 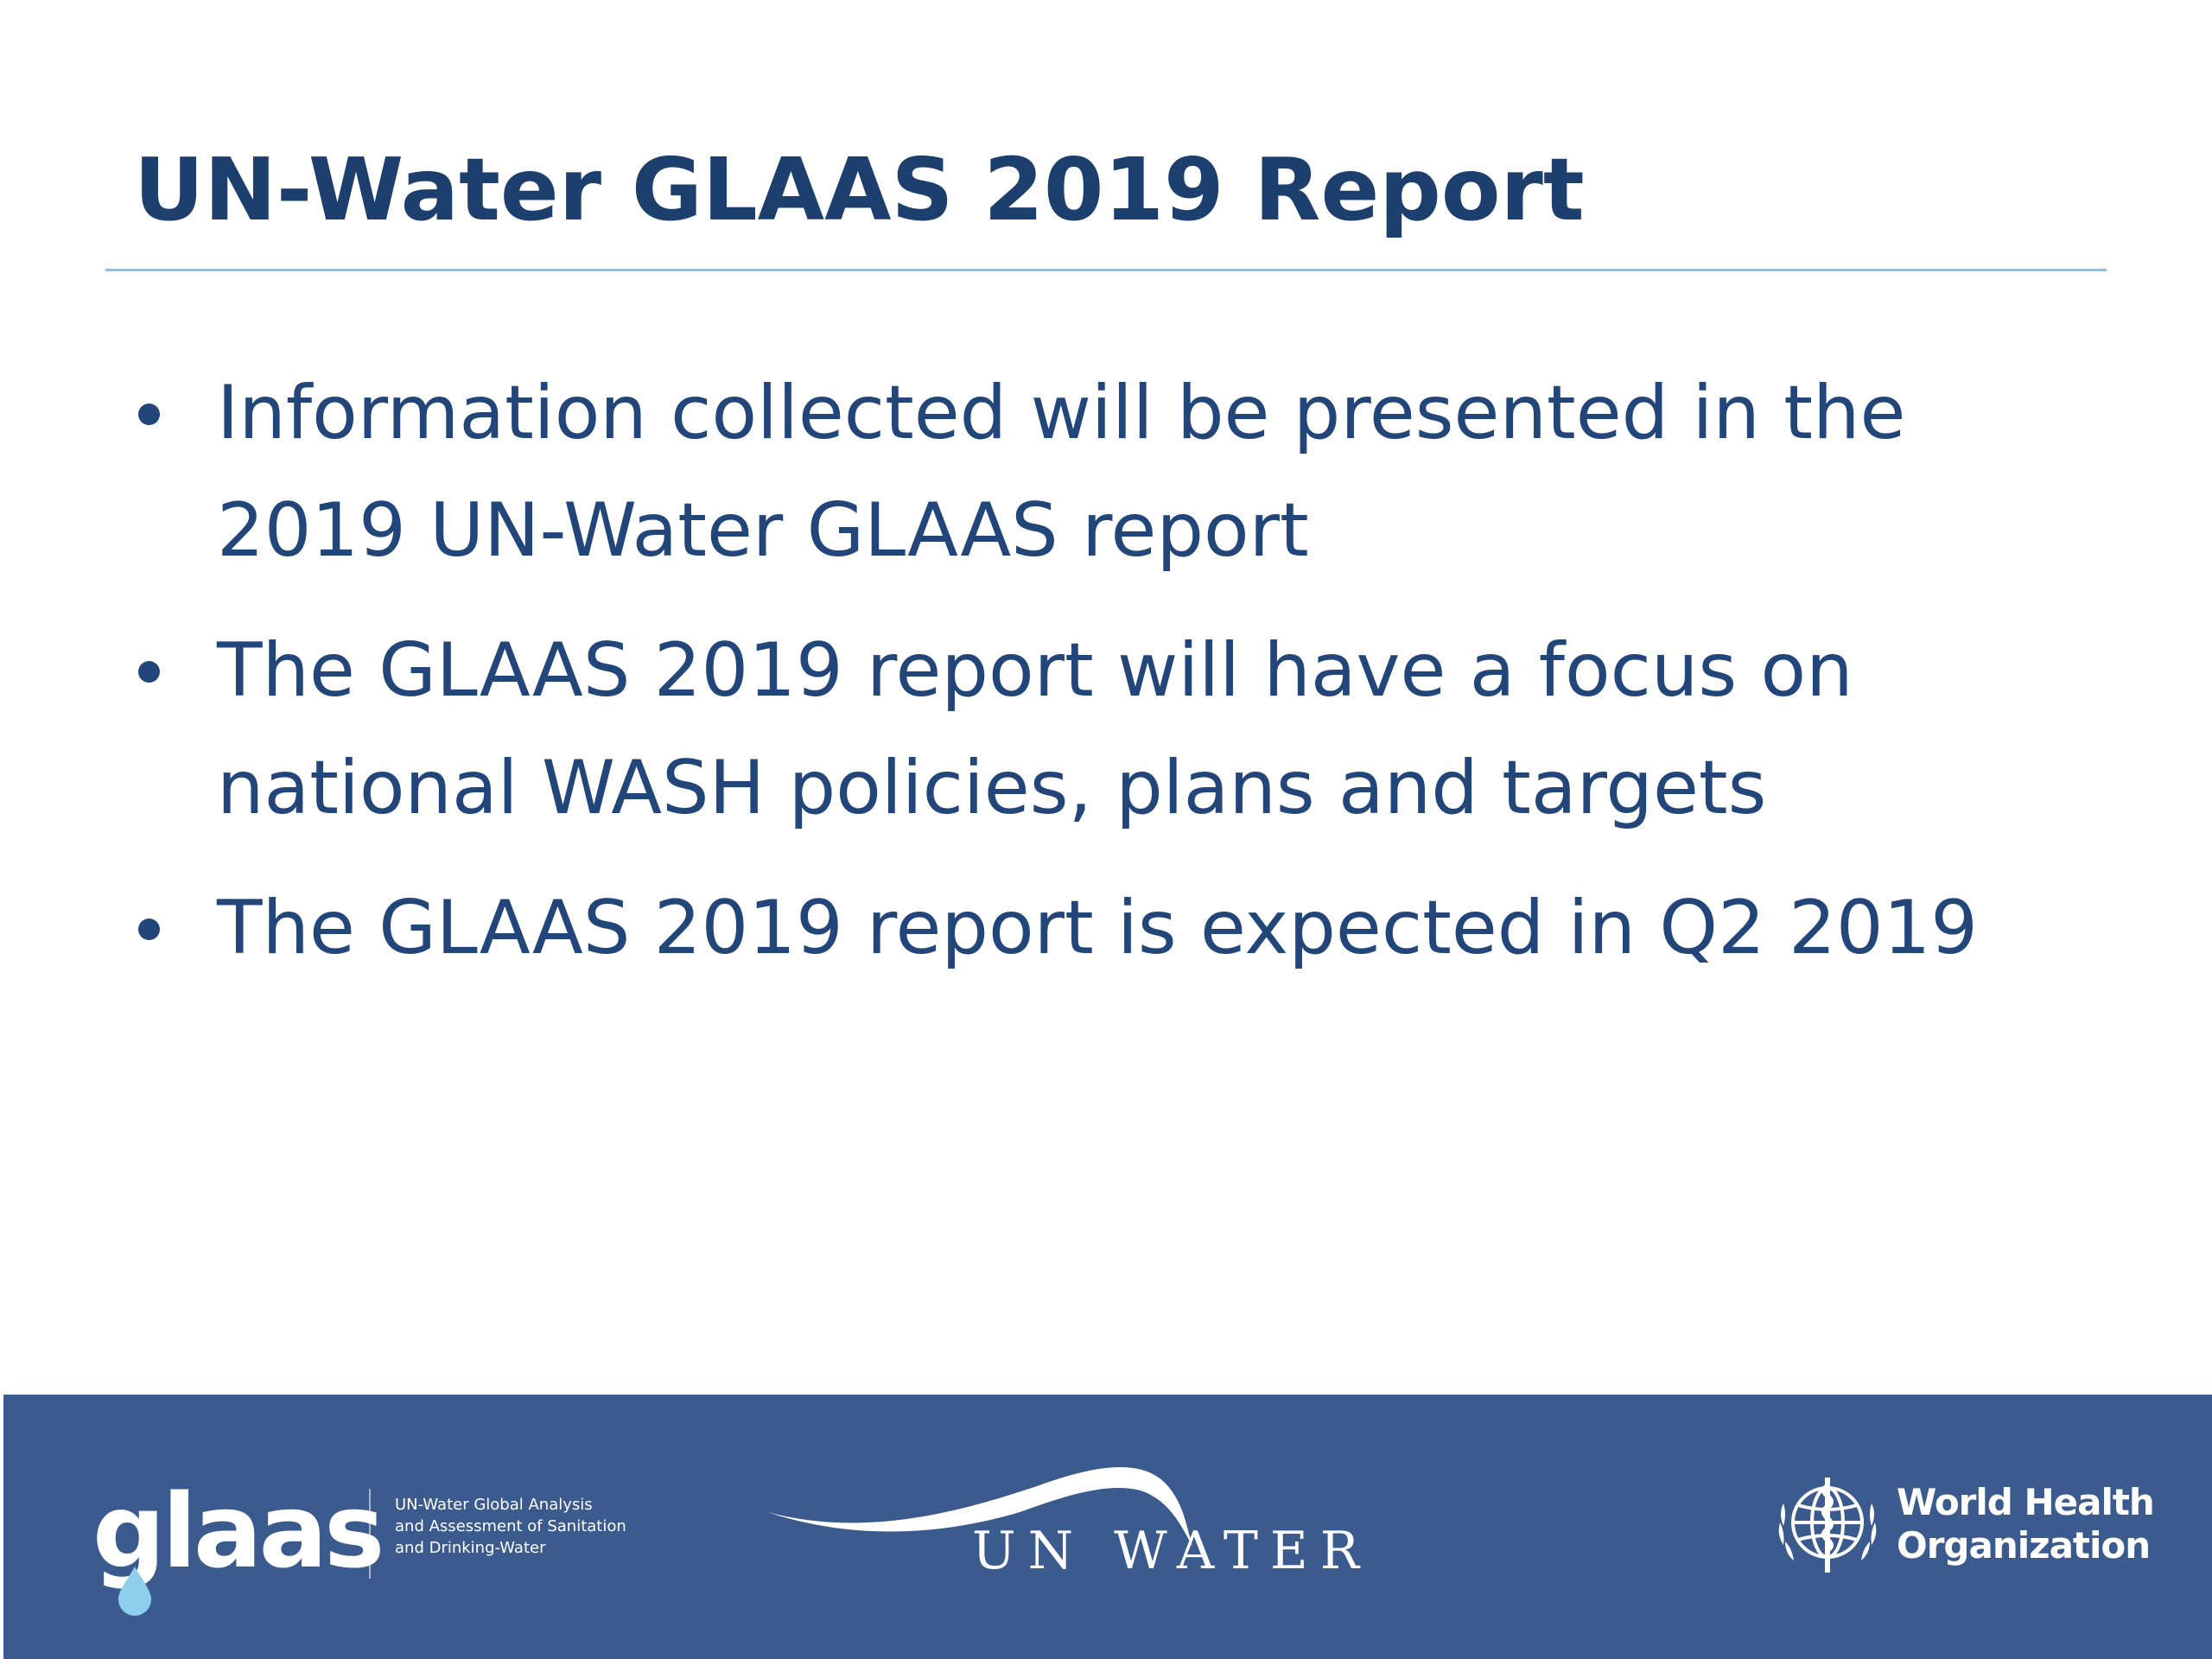 I want to click on glaas-wordmark: glaas, so click(x=238, y=1531).